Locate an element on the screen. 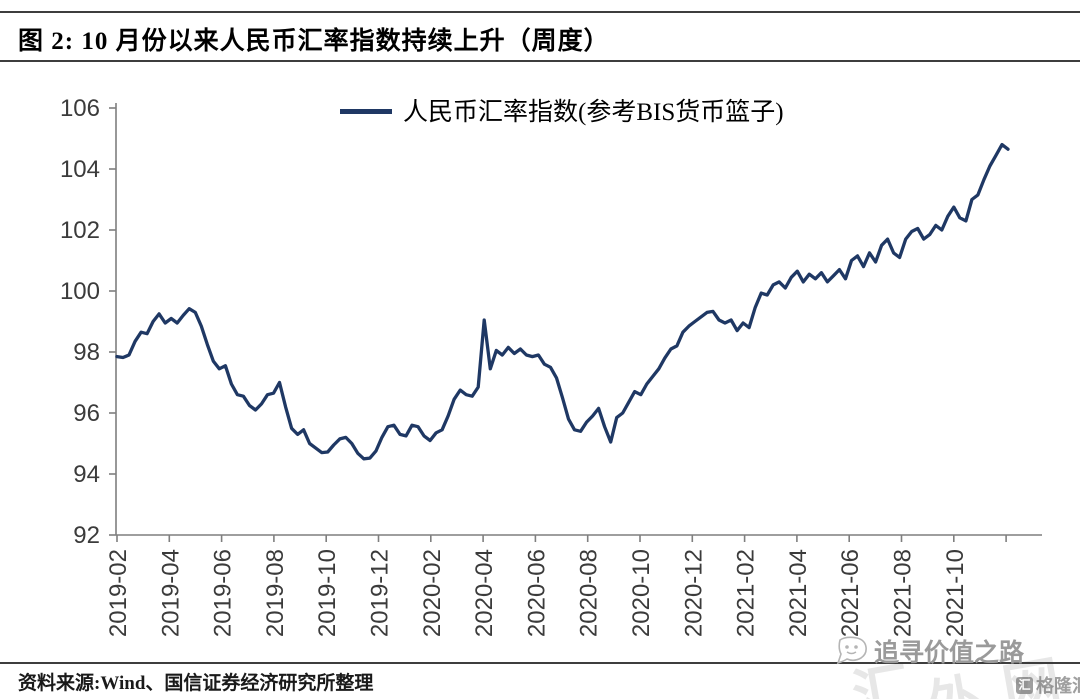 The image size is (1080, 699). chart-legend: 人民币汇率指数(参考BIS货币篮子) is located at coordinates (562, 110).